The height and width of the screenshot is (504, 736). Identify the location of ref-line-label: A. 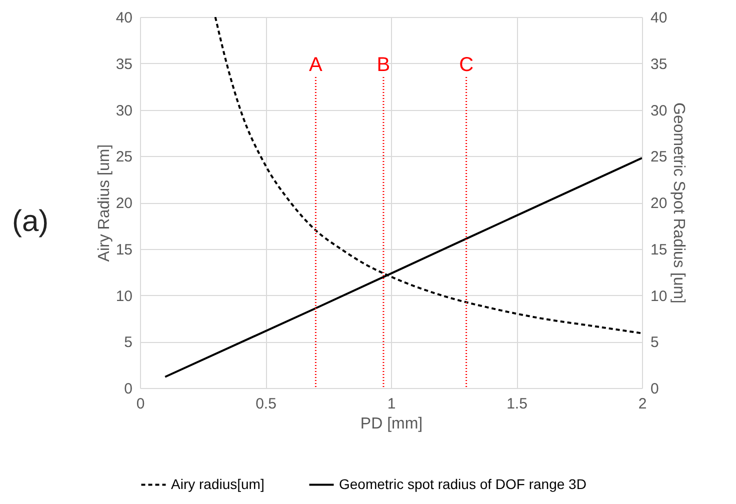
(316, 65).